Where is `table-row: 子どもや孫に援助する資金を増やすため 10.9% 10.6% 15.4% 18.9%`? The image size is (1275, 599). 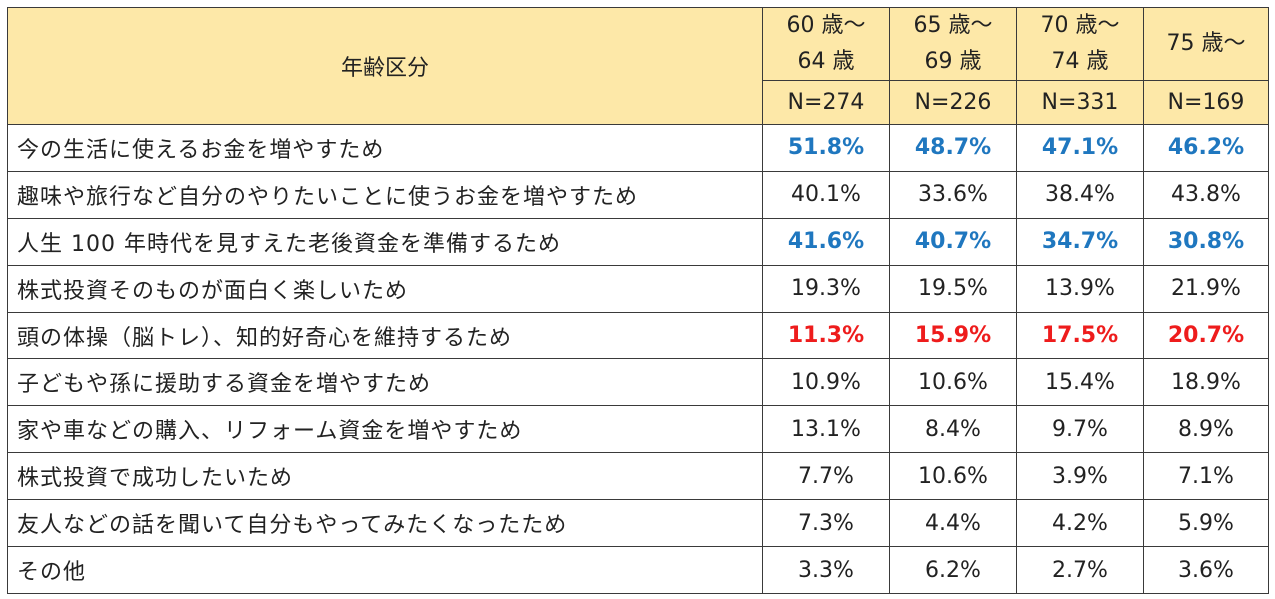
table-row: 子どもや孫に援助する資金を増やすため 10.9% 10.6% 15.4% 18.9% is located at coordinates (638, 382).